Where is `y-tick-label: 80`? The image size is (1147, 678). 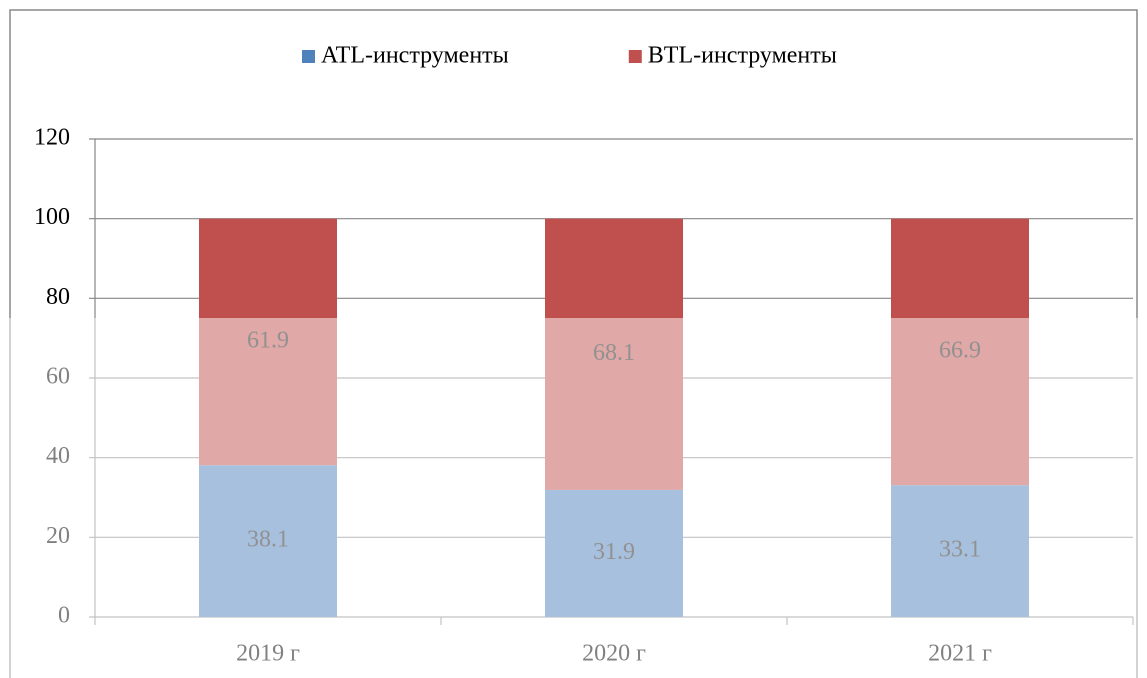 y-tick-label: 80 is located at coordinates (58, 297).